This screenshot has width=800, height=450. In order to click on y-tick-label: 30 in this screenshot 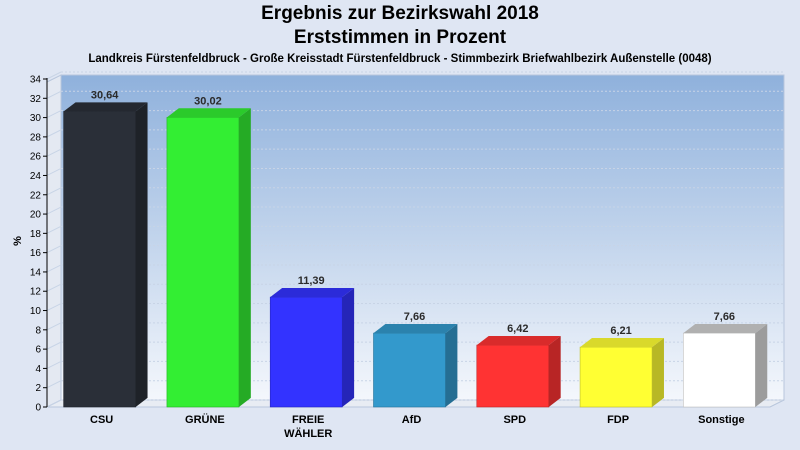, I will do `click(36, 118)`.